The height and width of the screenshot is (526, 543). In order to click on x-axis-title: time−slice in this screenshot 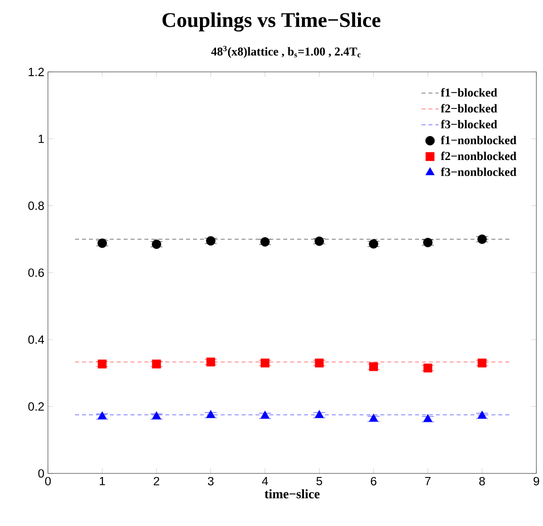, I will do `click(292, 493)`.